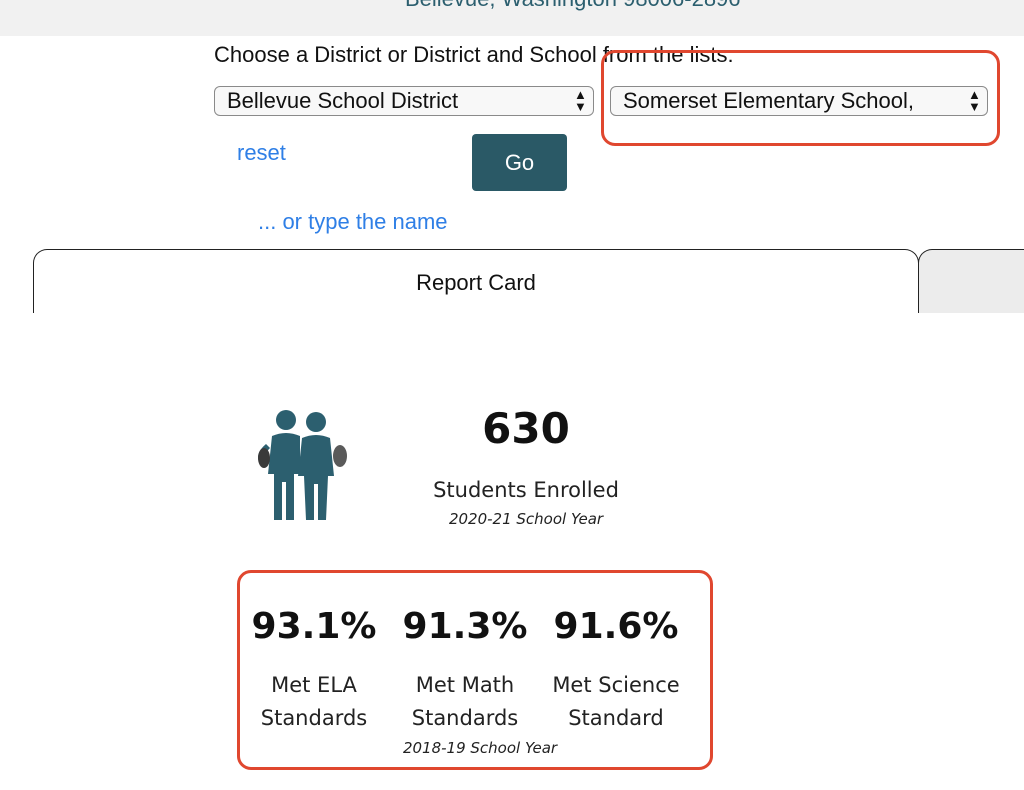 The image size is (1024, 790). I want to click on top-bar: Bellevue, Washington 98006-2896, so click(512, 18).